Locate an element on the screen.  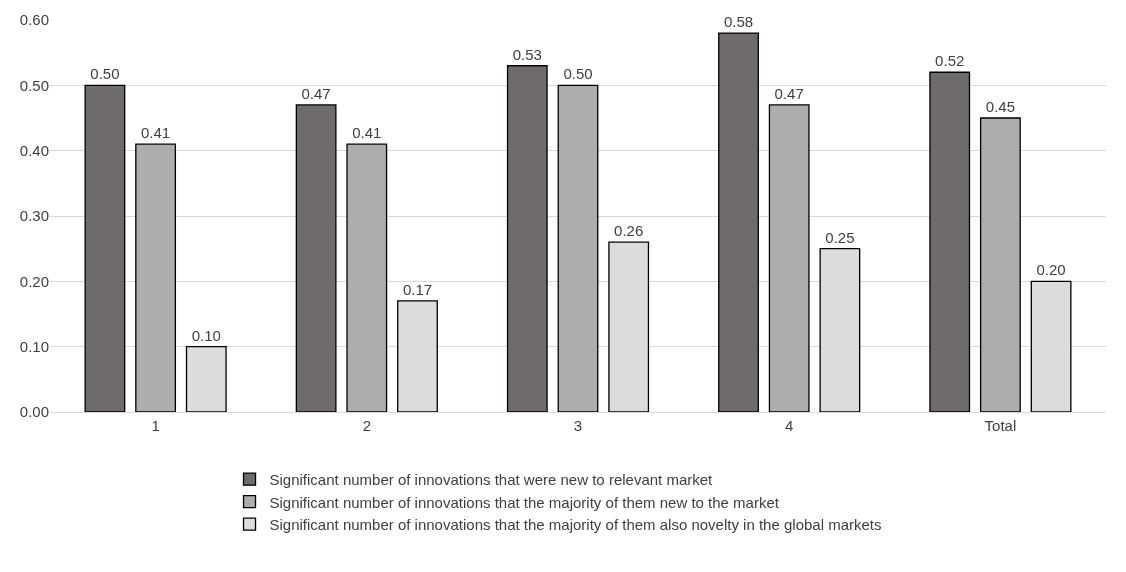
data-label: 0.45 is located at coordinates (1000, 106).